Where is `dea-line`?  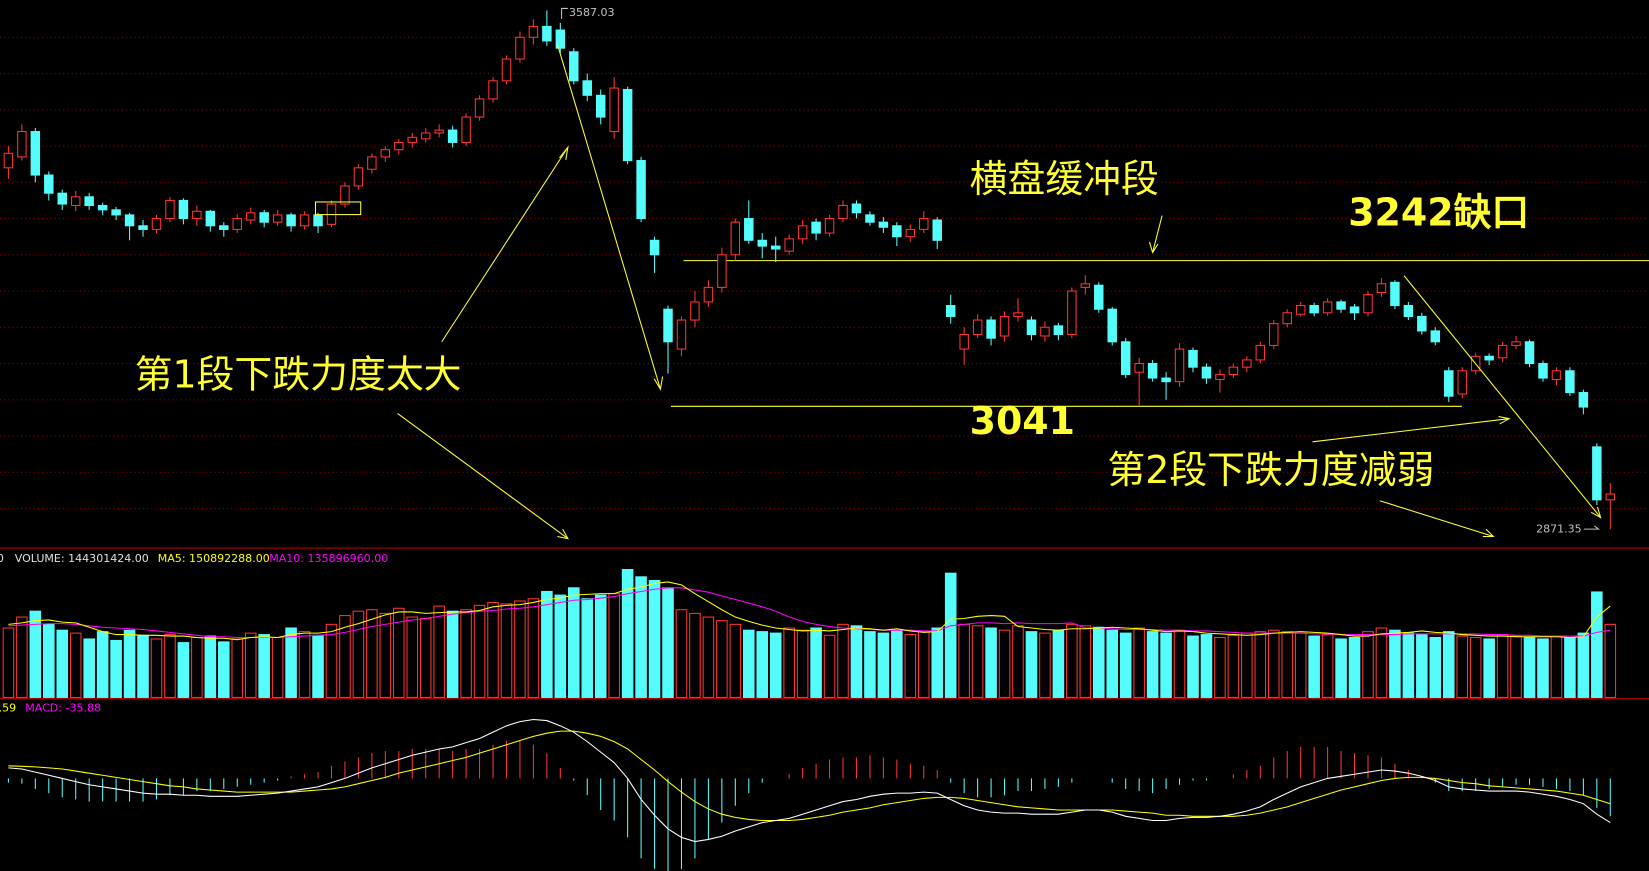 dea-line is located at coordinates (809, 776).